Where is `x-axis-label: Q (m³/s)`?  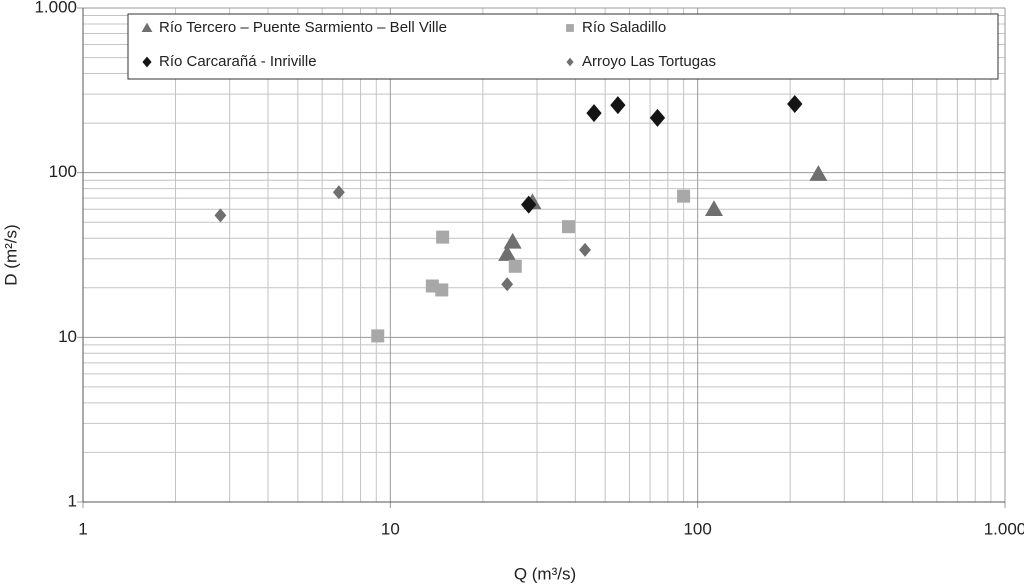
x-axis-label: Q (m³/s) is located at coordinates (545, 573).